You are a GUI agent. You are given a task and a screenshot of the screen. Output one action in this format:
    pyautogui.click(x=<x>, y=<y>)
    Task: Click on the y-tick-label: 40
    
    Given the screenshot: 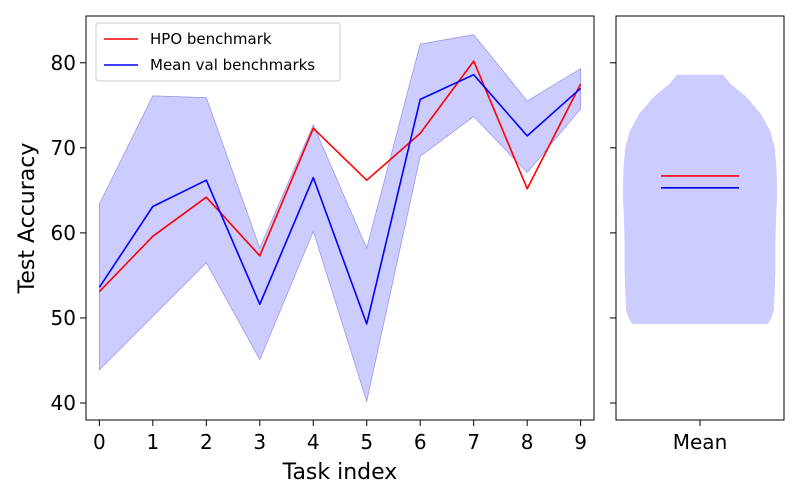 What is the action you would take?
    pyautogui.click(x=63, y=403)
    